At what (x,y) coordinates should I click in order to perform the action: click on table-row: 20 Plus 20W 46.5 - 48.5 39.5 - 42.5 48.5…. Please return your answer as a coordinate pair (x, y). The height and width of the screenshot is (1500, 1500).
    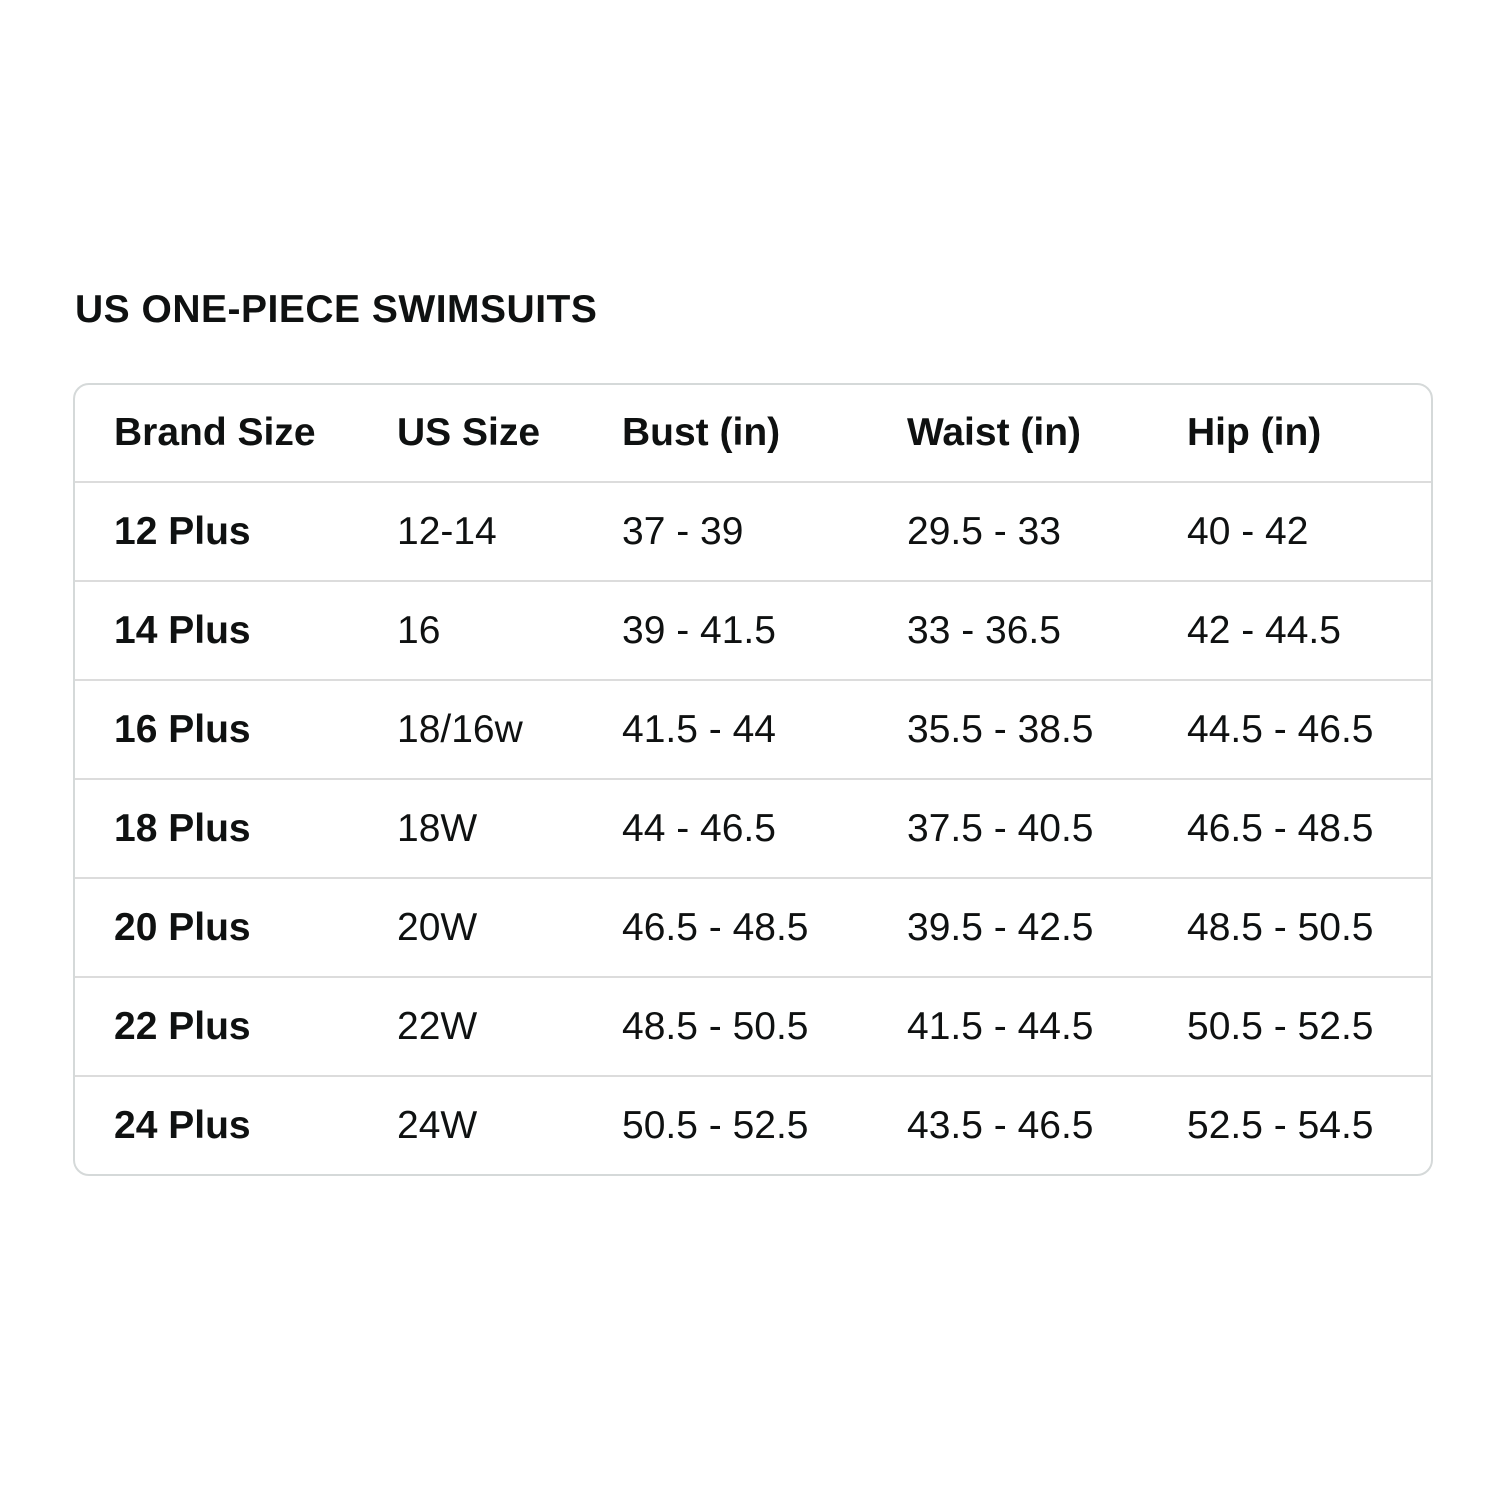
    Looking at the image, I should click on (753, 928).